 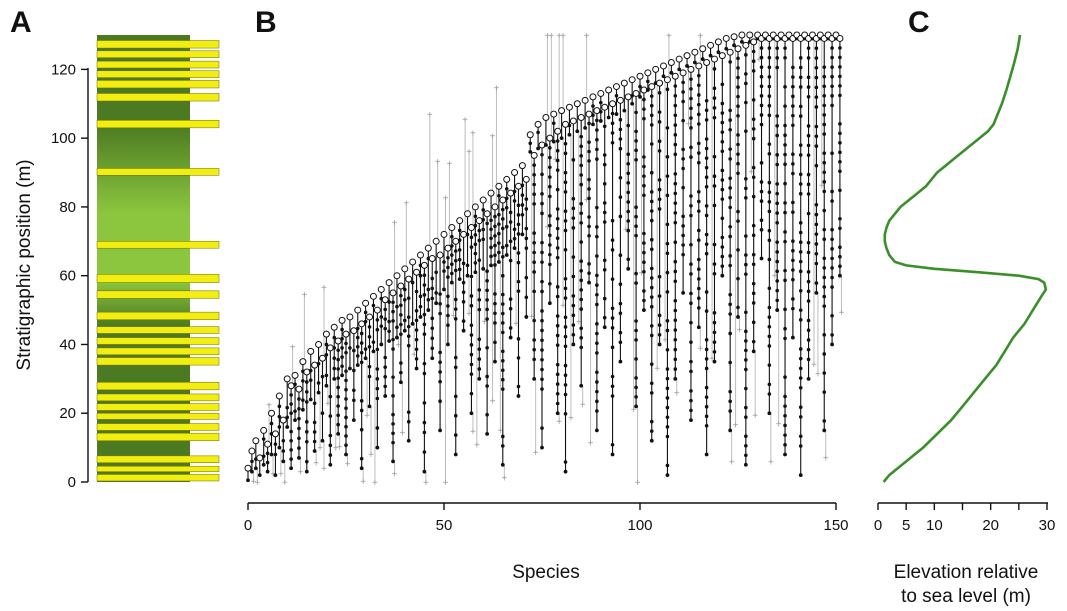 I want to click on panel-a-y-tick-label: 0, so click(x=72, y=482).